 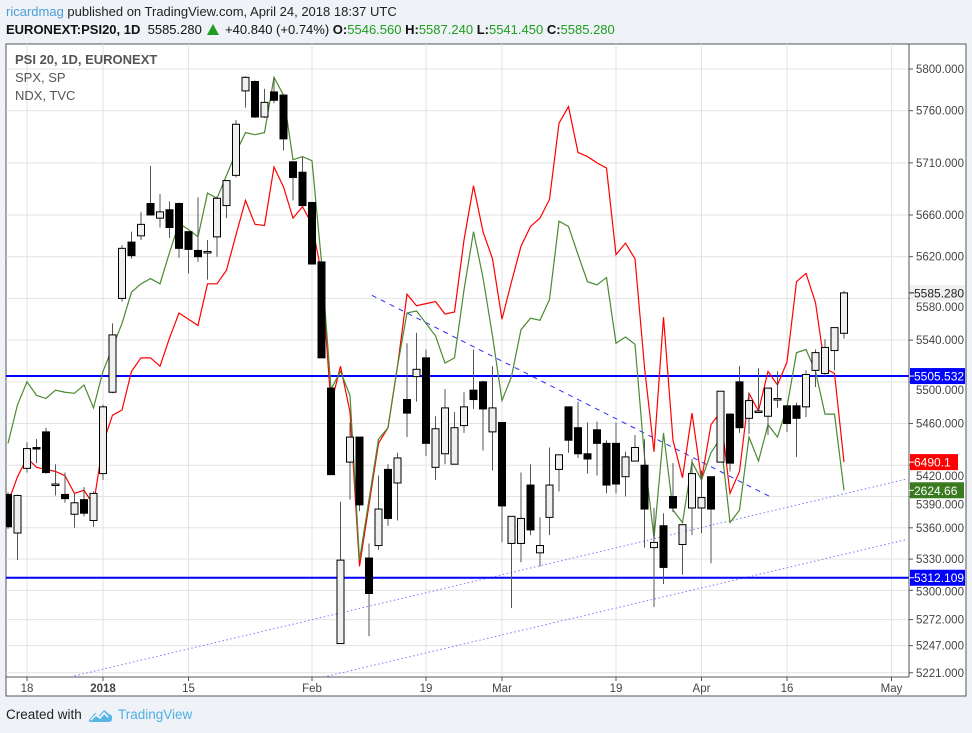 What do you see at coordinates (940, 258) in the screenshot?
I see `price-tick-label: 5620.000` at bounding box center [940, 258].